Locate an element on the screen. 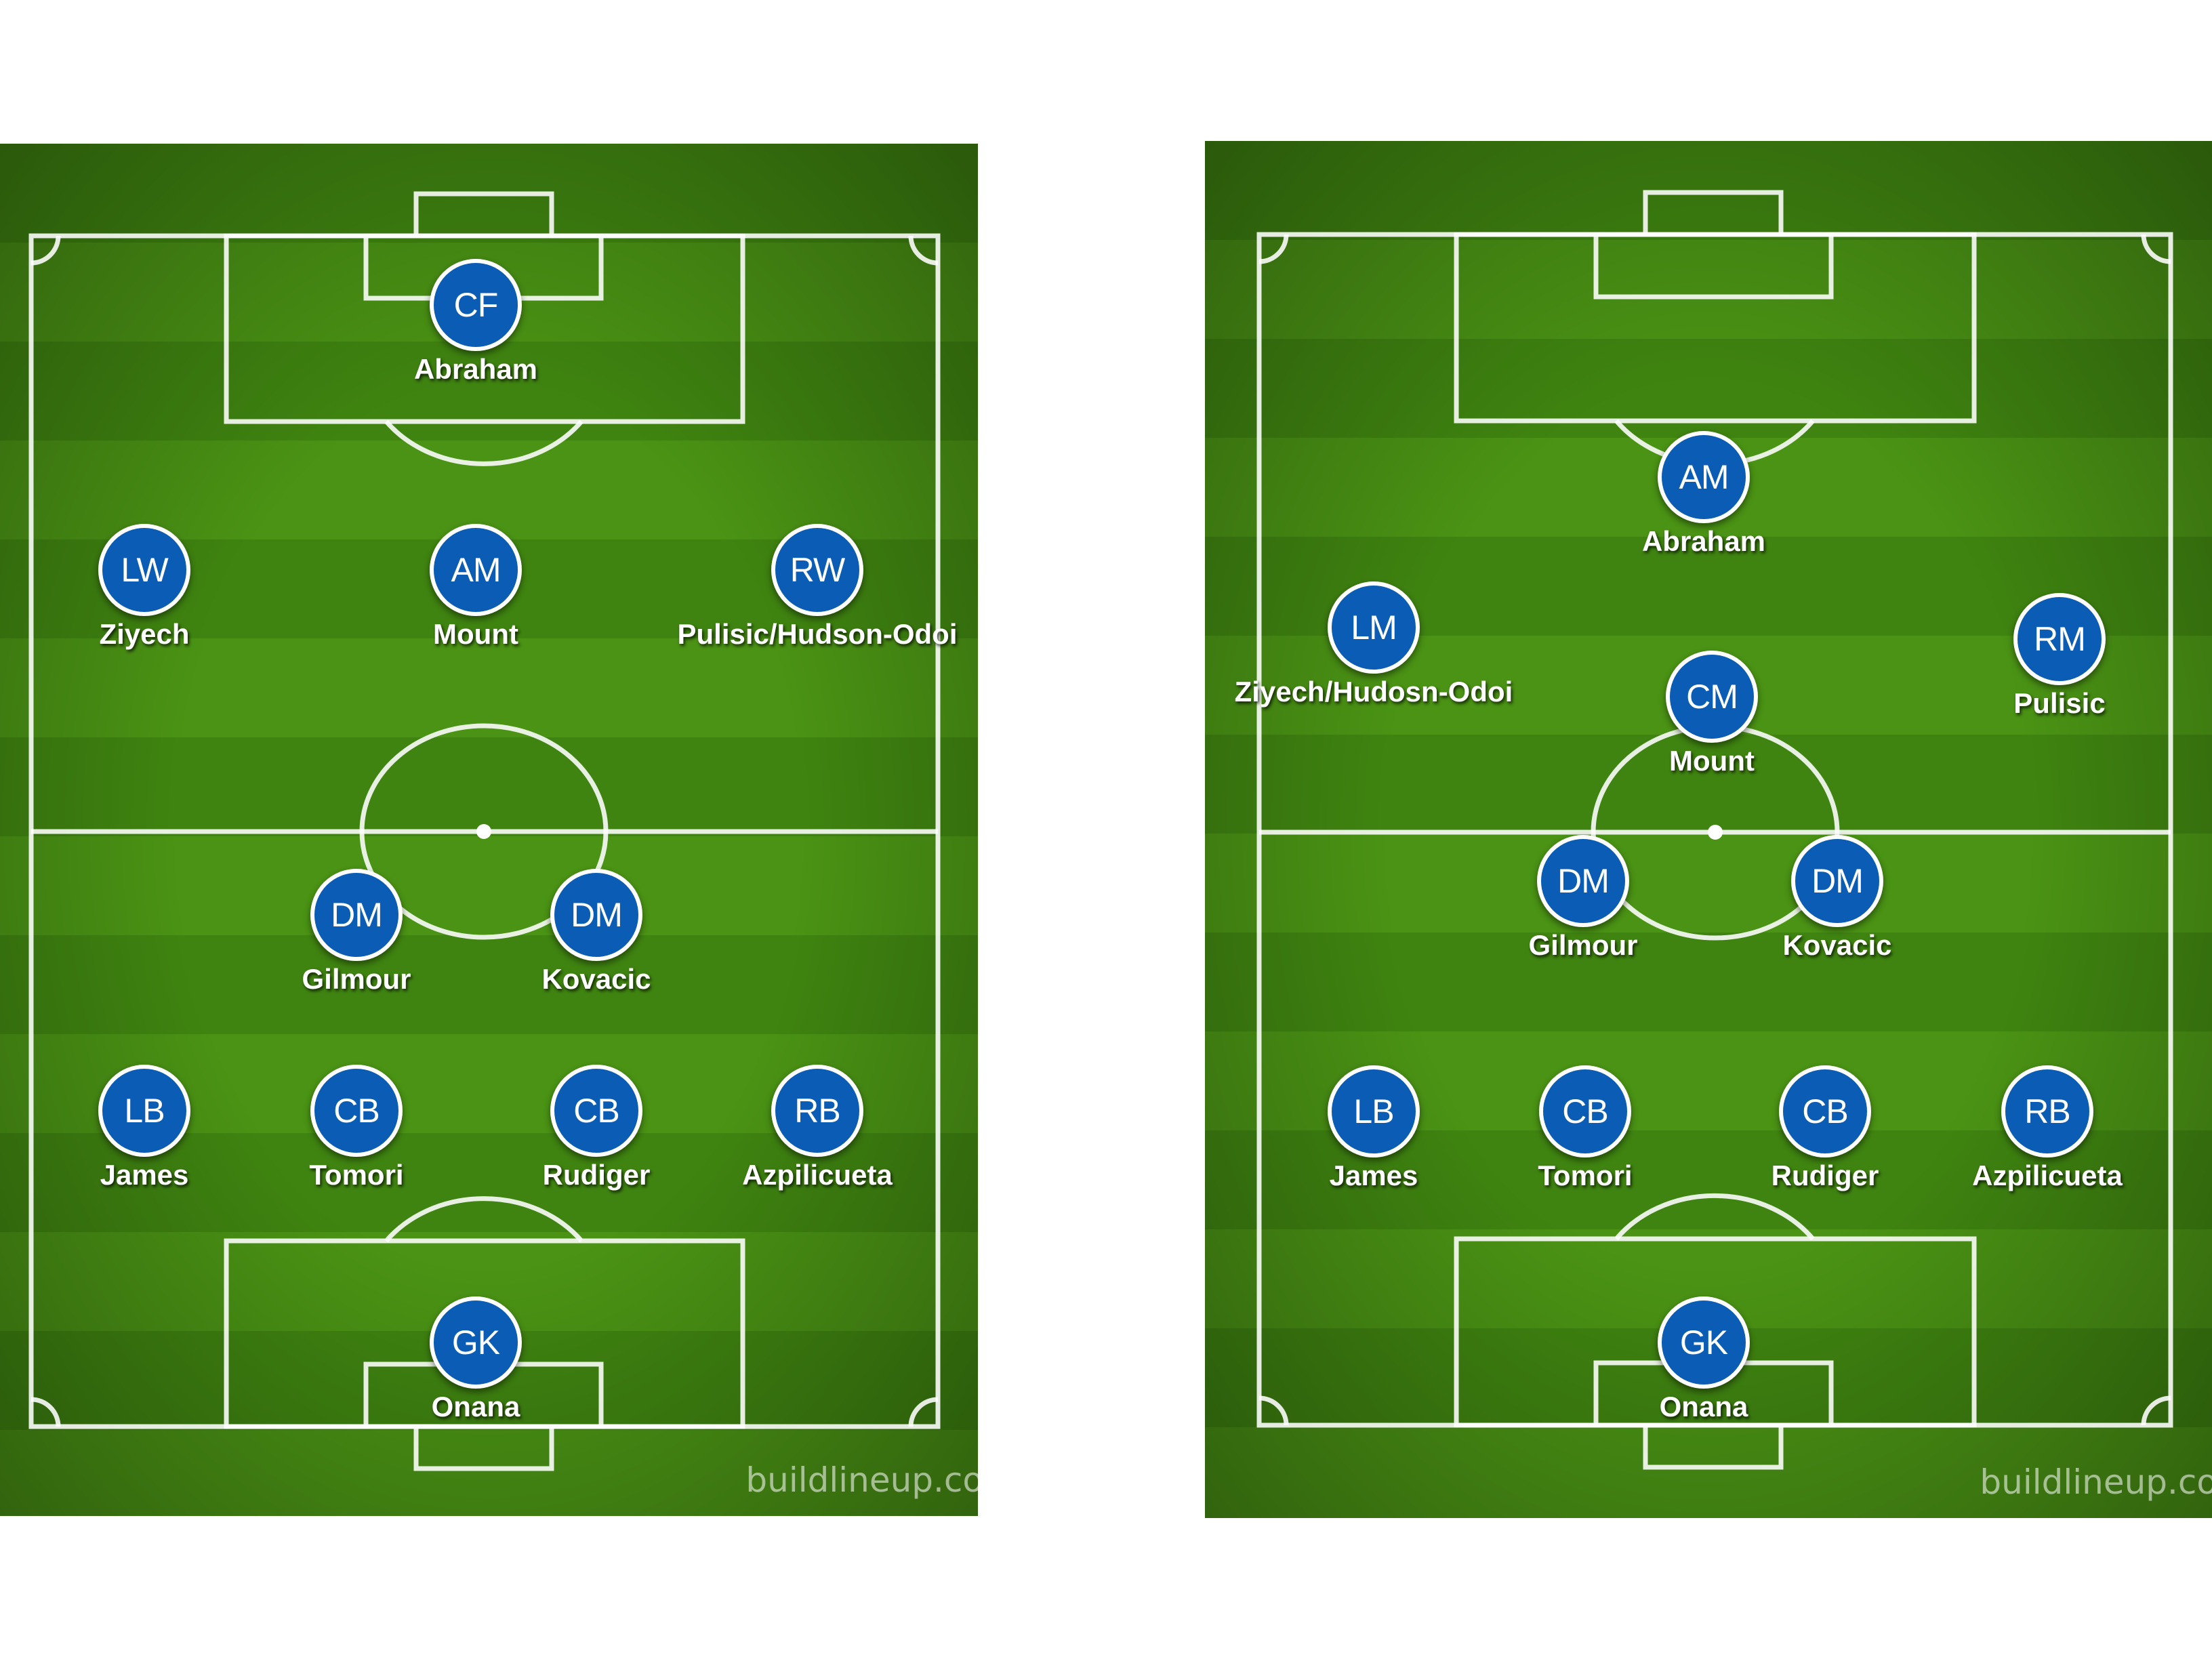  player-name: Ziyech/Hudosn-Odoi is located at coordinates (1373, 692).